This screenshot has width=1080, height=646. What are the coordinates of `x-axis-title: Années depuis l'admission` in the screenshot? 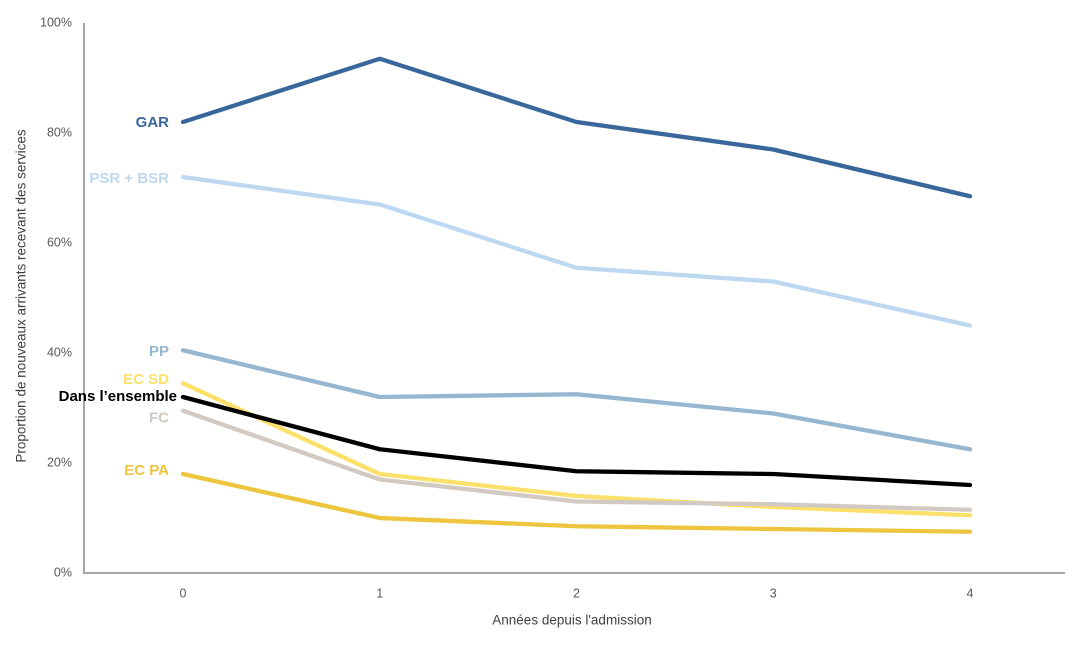 It's located at (571, 620).